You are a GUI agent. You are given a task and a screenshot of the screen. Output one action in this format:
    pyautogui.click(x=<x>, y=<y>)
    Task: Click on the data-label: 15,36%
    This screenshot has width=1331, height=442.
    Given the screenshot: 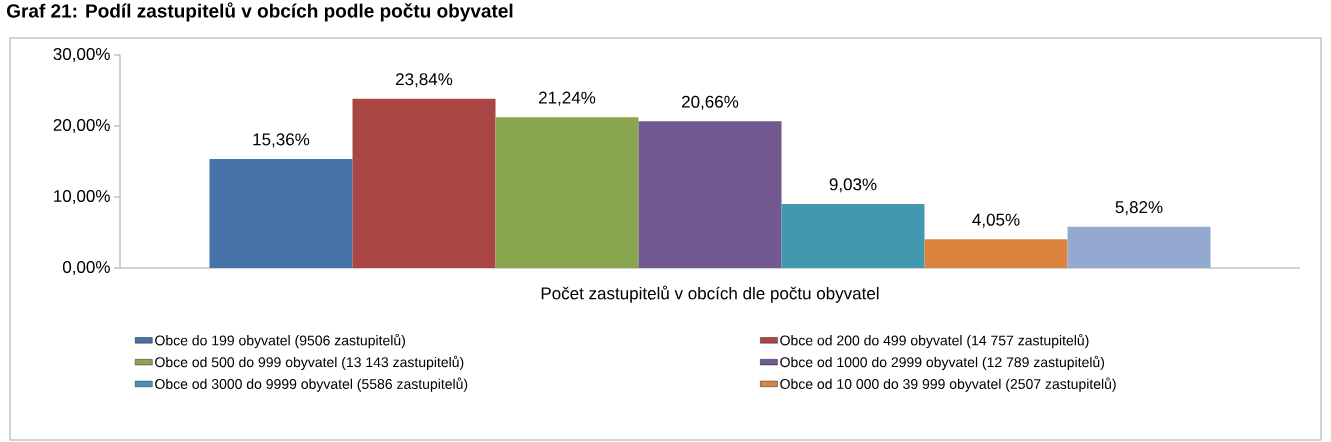 What is the action you would take?
    pyautogui.click(x=281, y=140)
    